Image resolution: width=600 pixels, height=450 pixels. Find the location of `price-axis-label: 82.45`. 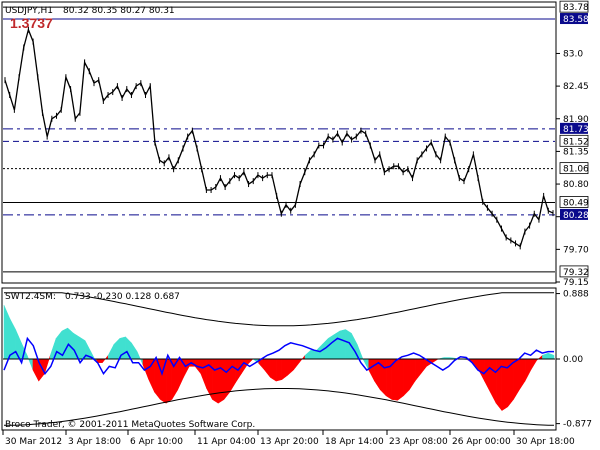

price-axis-label: 82.45 is located at coordinates (576, 87).